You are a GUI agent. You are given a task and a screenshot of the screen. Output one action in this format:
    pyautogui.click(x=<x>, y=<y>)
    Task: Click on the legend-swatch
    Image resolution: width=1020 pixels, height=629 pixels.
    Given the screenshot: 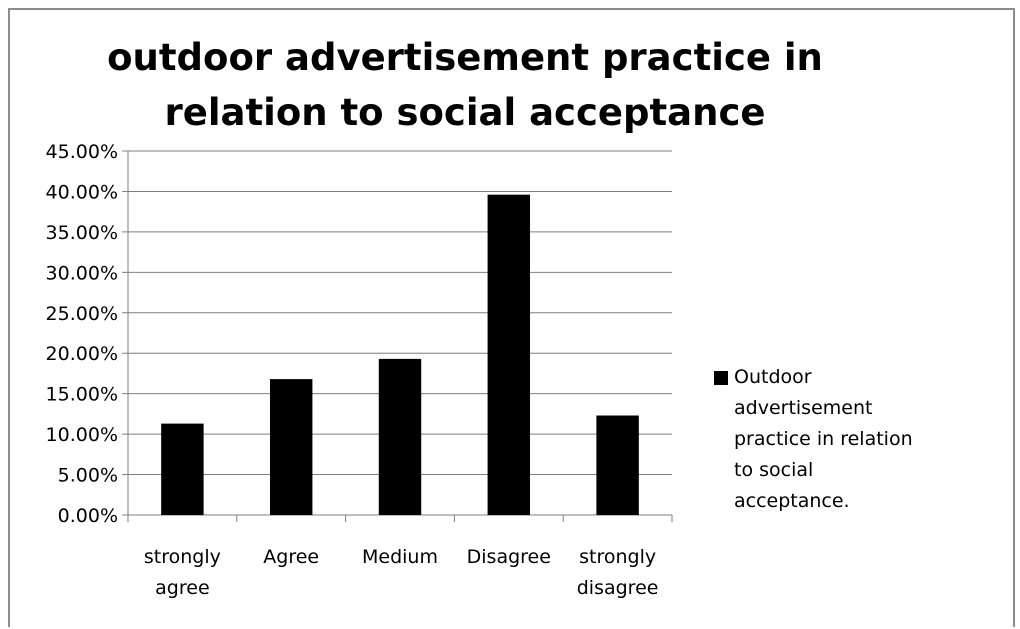 What is the action you would take?
    pyautogui.click(x=721, y=378)
    